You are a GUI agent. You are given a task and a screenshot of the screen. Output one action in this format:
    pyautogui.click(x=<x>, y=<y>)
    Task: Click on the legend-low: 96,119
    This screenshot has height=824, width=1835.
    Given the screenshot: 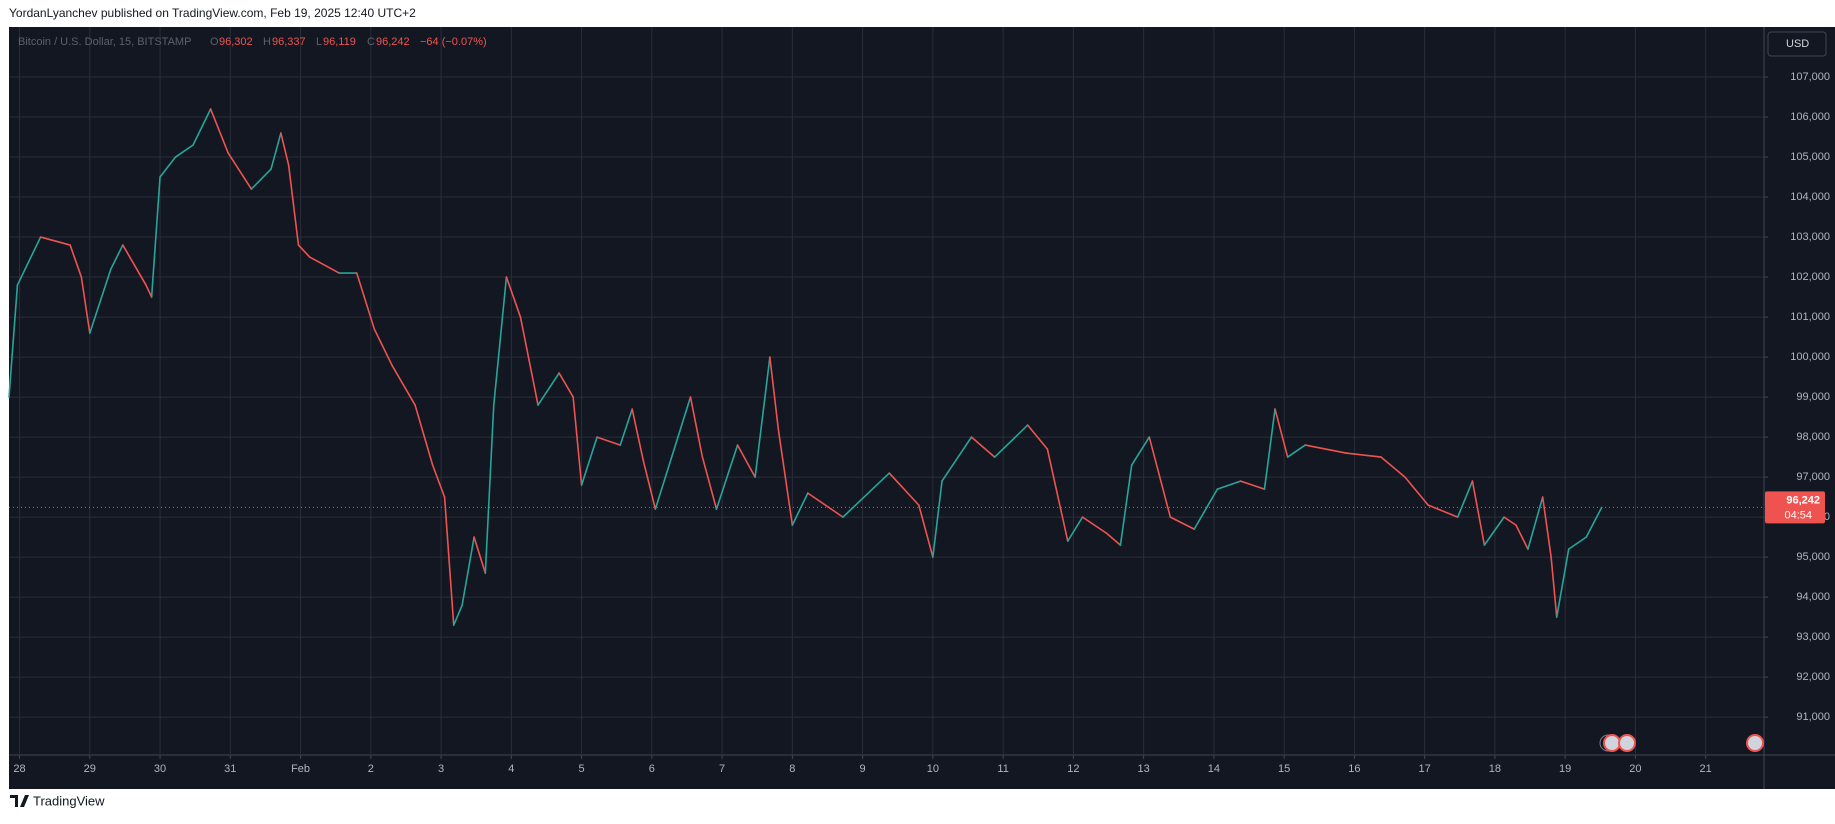 What is the action you would take?
    pyautogui.click(x=339, y=42)
    